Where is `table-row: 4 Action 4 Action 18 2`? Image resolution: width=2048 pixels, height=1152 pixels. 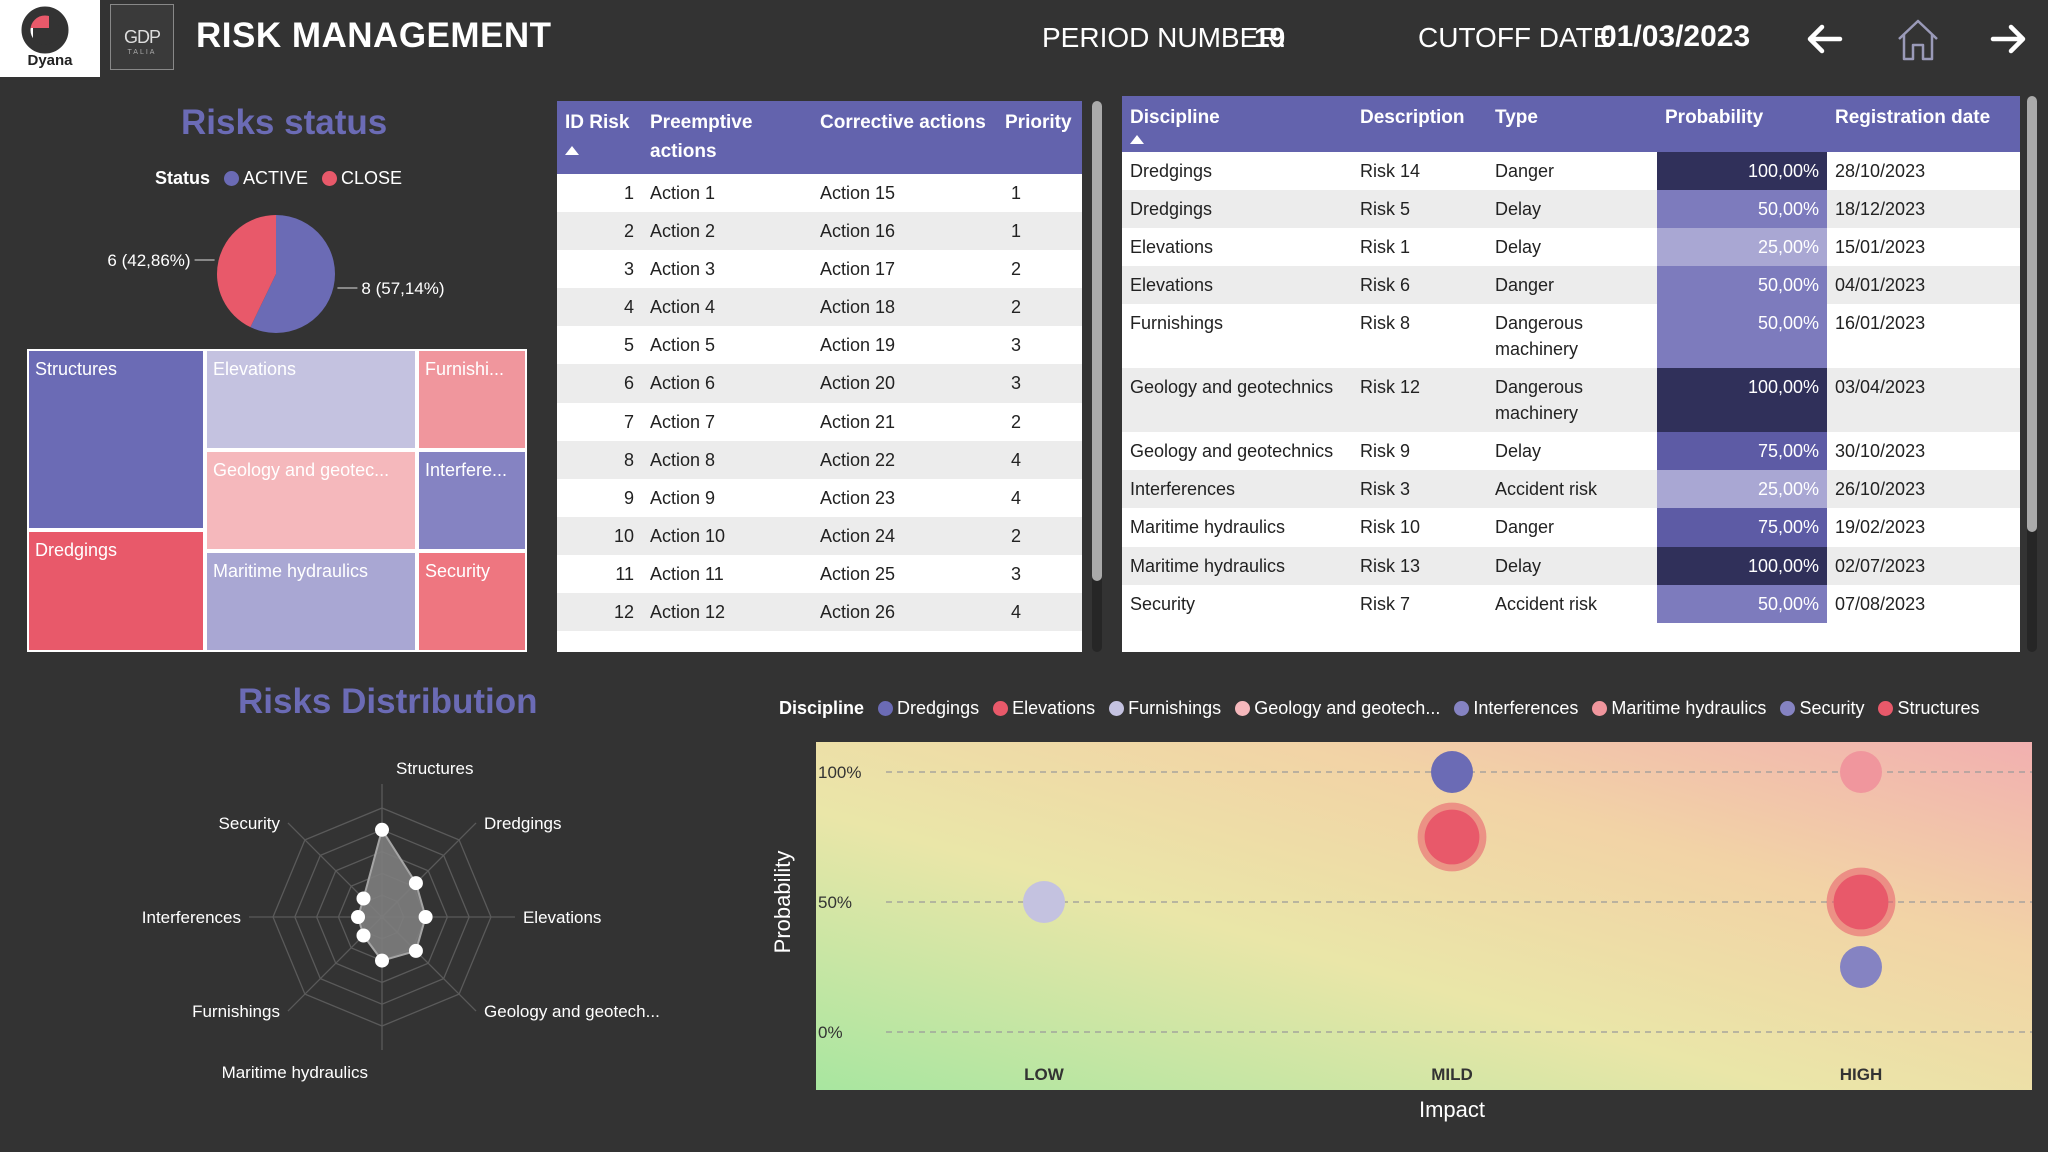 table-row: 4 Action 4 Action 18 2 is located at coordinates (819, 307).